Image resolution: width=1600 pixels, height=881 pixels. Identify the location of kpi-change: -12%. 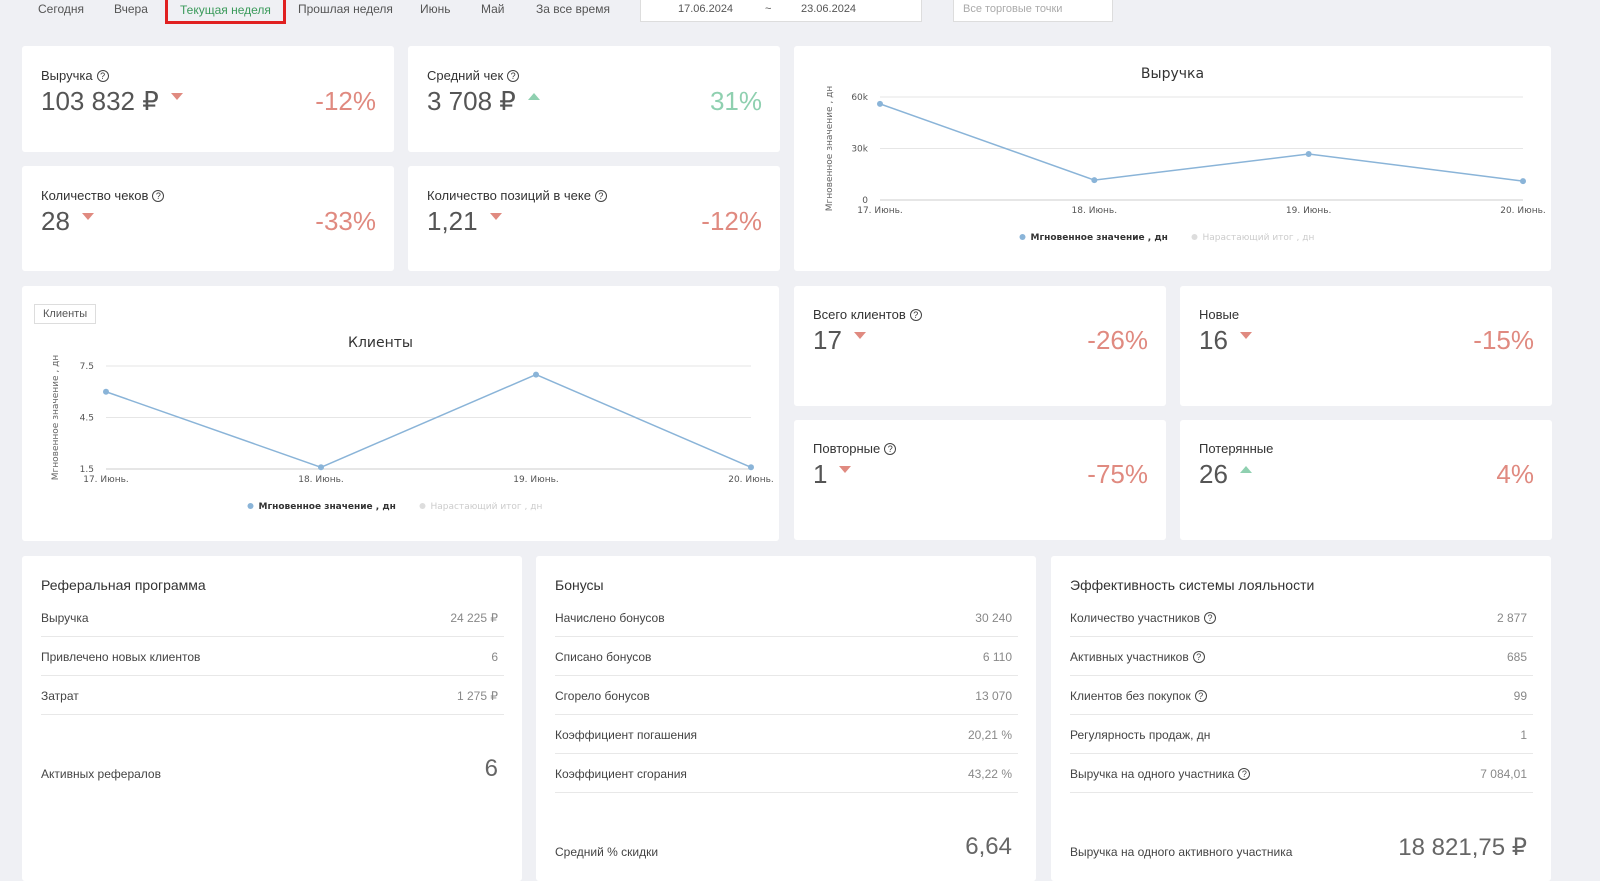
(345, 101).